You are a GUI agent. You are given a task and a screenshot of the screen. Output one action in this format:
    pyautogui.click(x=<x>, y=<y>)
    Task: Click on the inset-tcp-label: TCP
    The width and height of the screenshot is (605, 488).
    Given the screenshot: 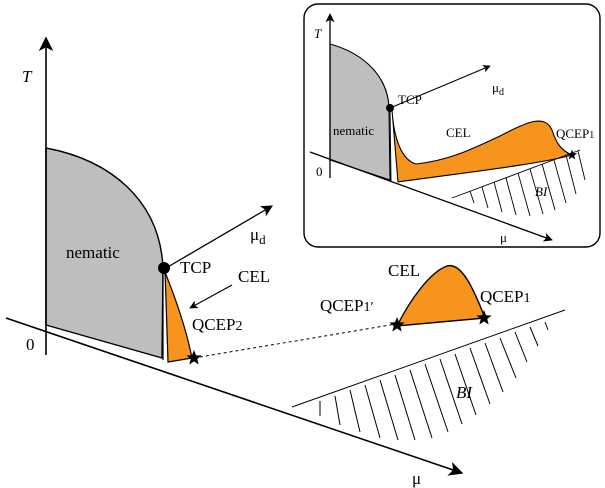 What is the action you would take?
    pyautogui.click(x=410, y=99)
    